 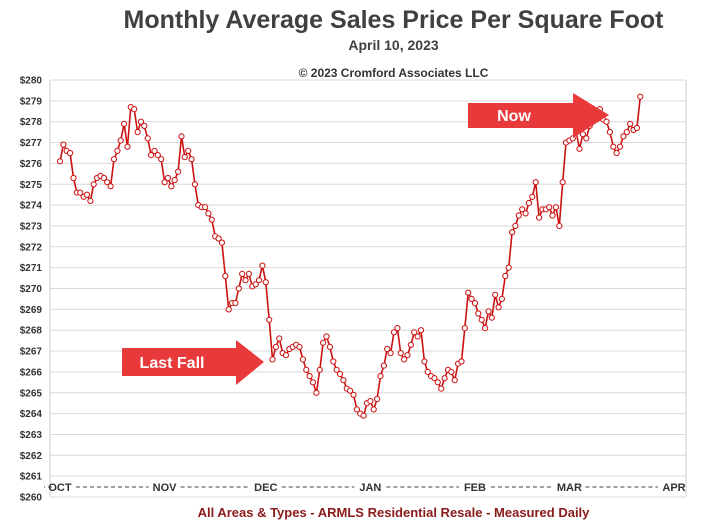 What do you see at coordinates (265, 488) in the screenshot?
I see `x-tick-label: DEC` at bounding box center [265, 488].